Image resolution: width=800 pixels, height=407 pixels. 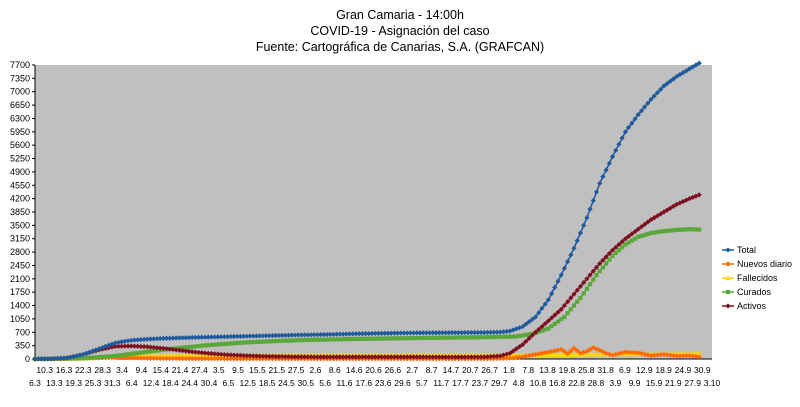 What do you see at coordinates (35, 383) in the screenshot?
I see `x-tick-label: 6.3` at bounding box center [35, 383].